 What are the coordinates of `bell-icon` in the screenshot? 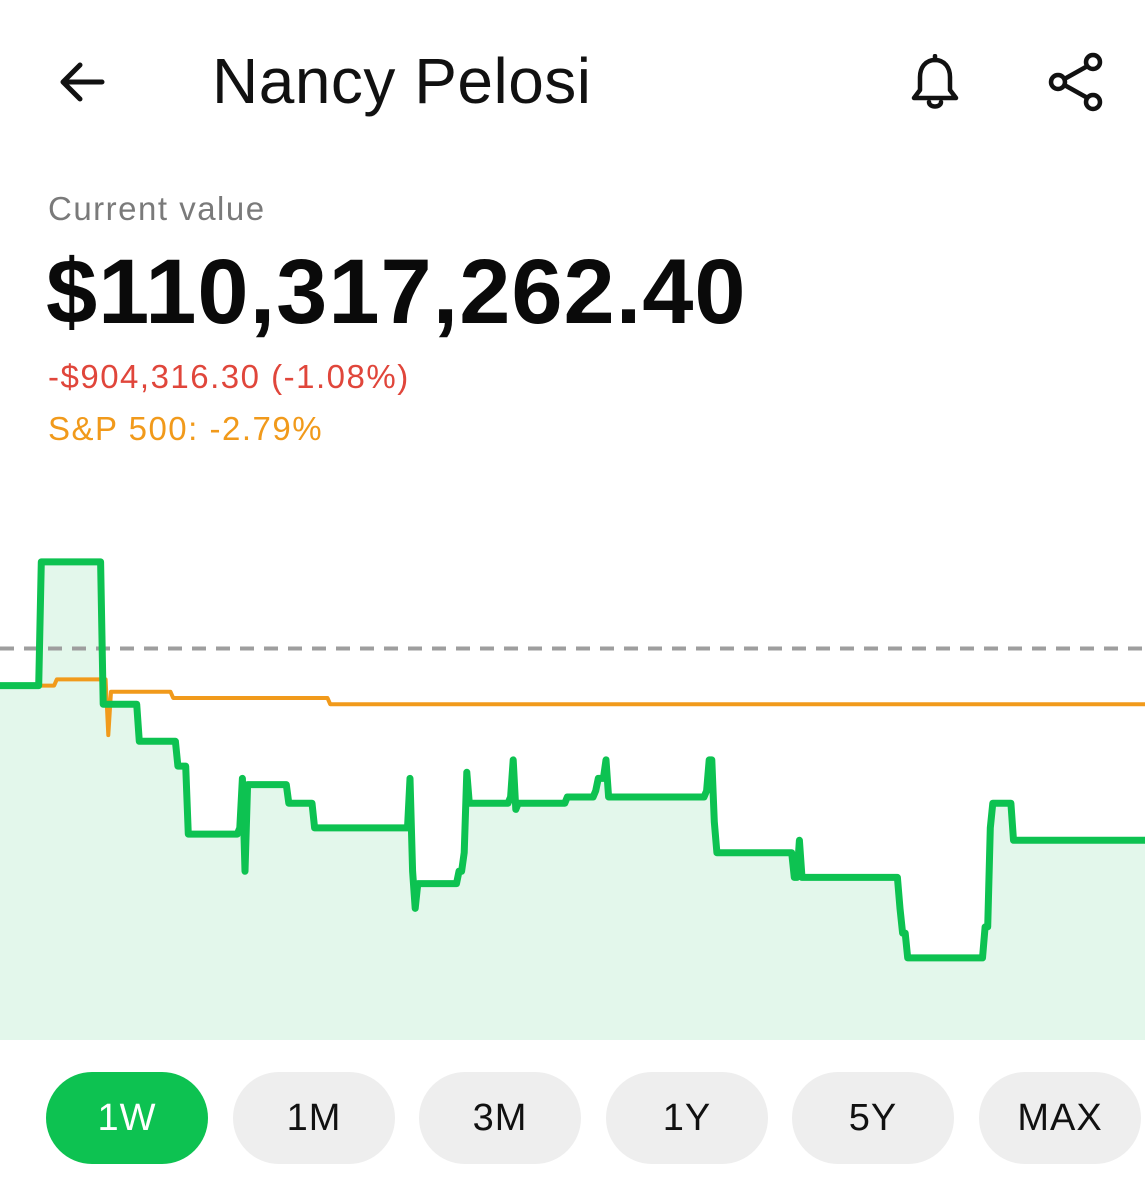 It's located at (935, 81).